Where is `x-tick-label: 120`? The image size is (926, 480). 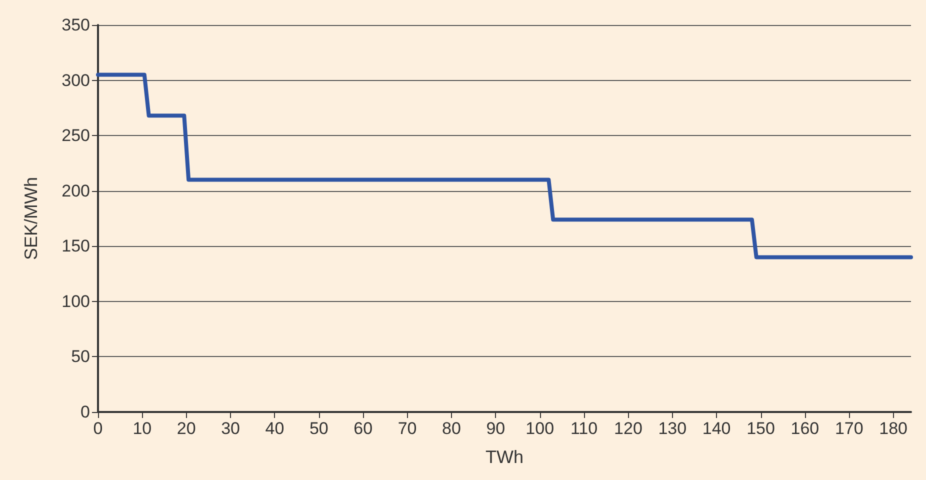
x-tick-label: 120 is located at coordinates (628, 428).